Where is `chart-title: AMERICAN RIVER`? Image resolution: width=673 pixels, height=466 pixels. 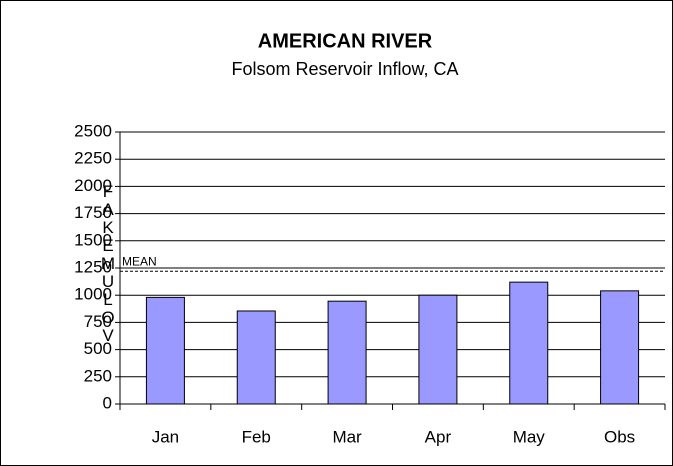
chart-title: AMERICAN RIVER is located at coordinates (345, 41).